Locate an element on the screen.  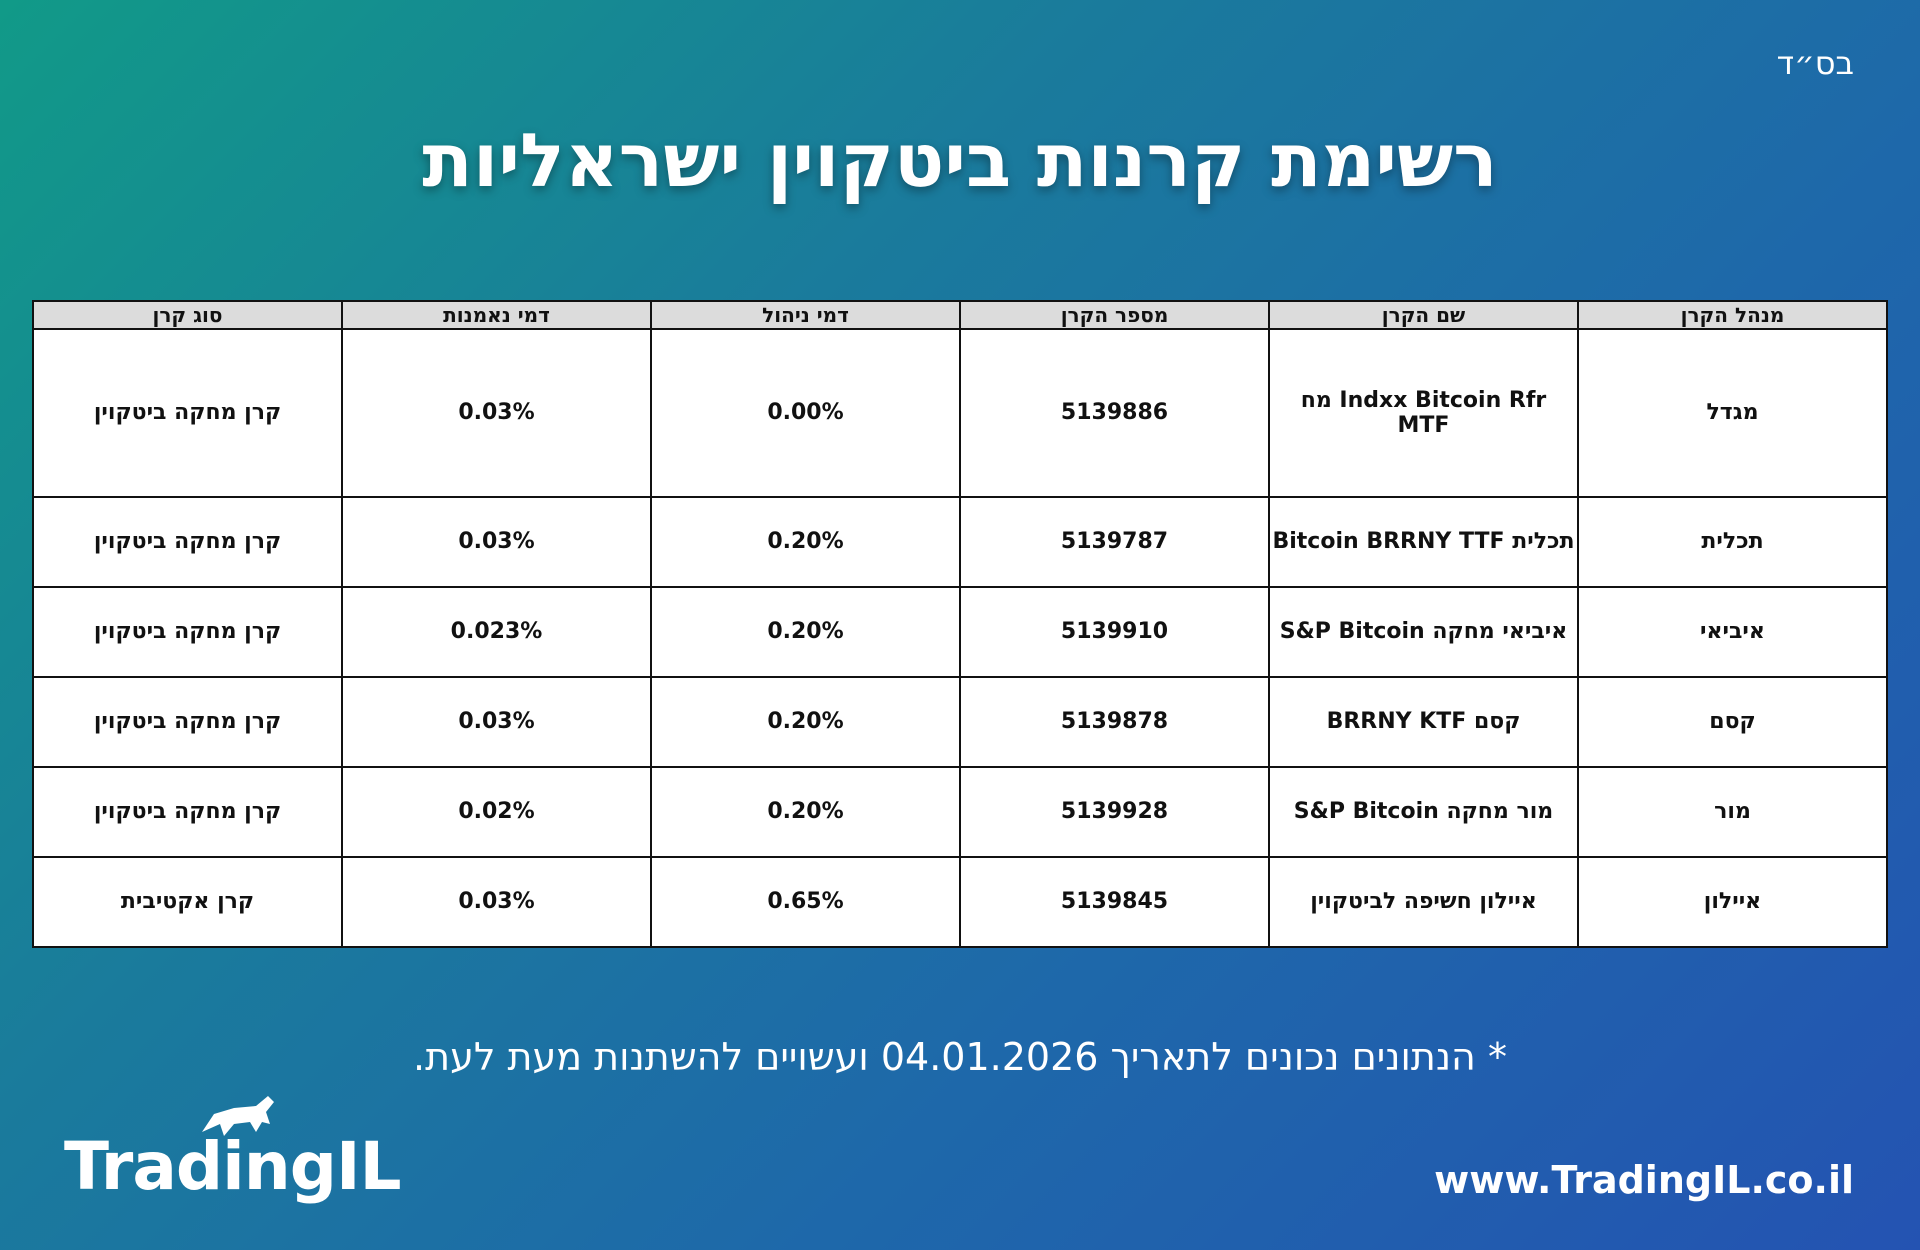
table-cell: 5139886 is located at coordinates (1114, 413).